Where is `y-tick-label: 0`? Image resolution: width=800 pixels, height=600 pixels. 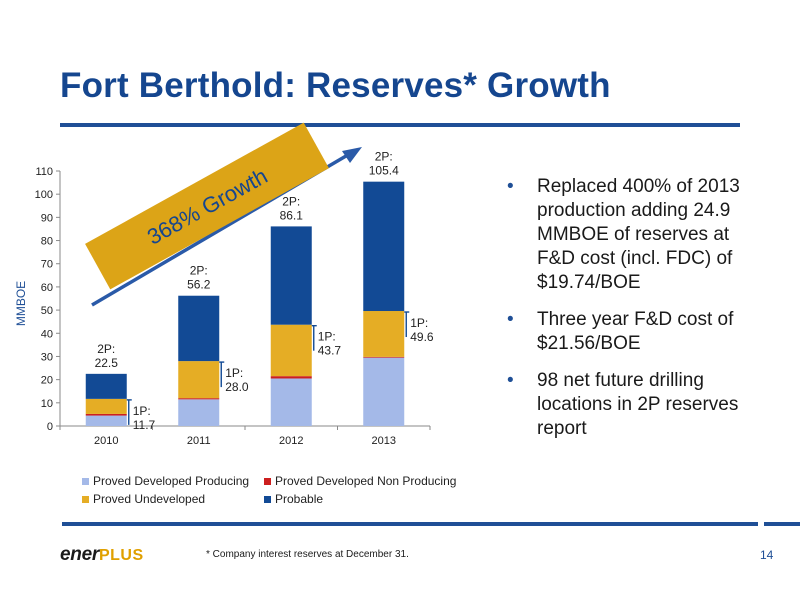
y-tick-label: 0 is located at coordinates (50, 427).